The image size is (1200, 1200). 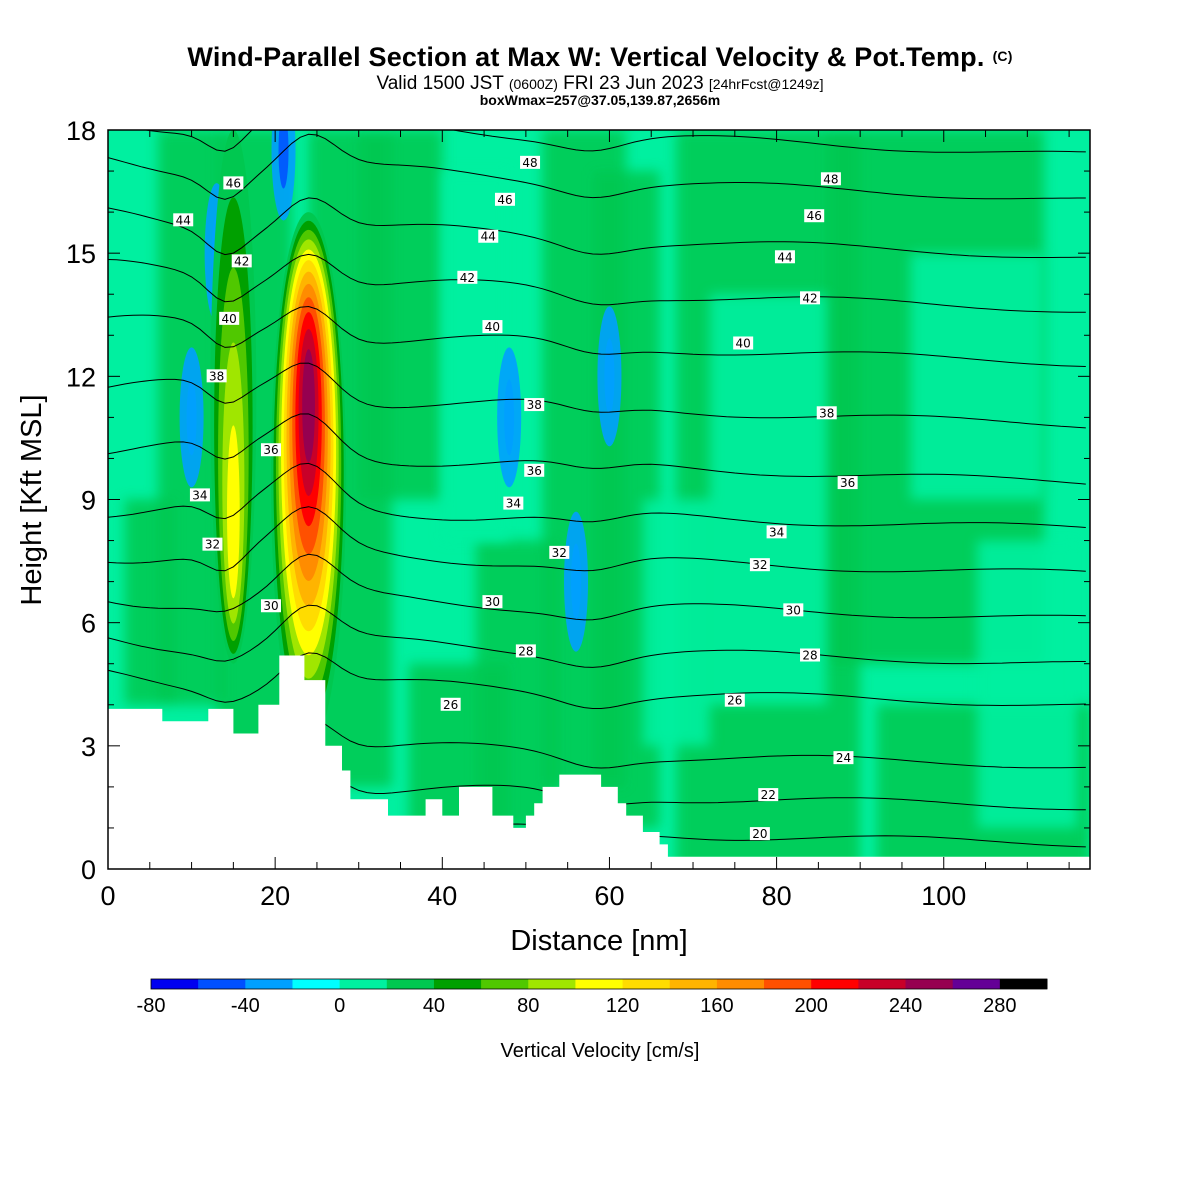 I want to click on contour-label: 32, so click(x=559, y=552).